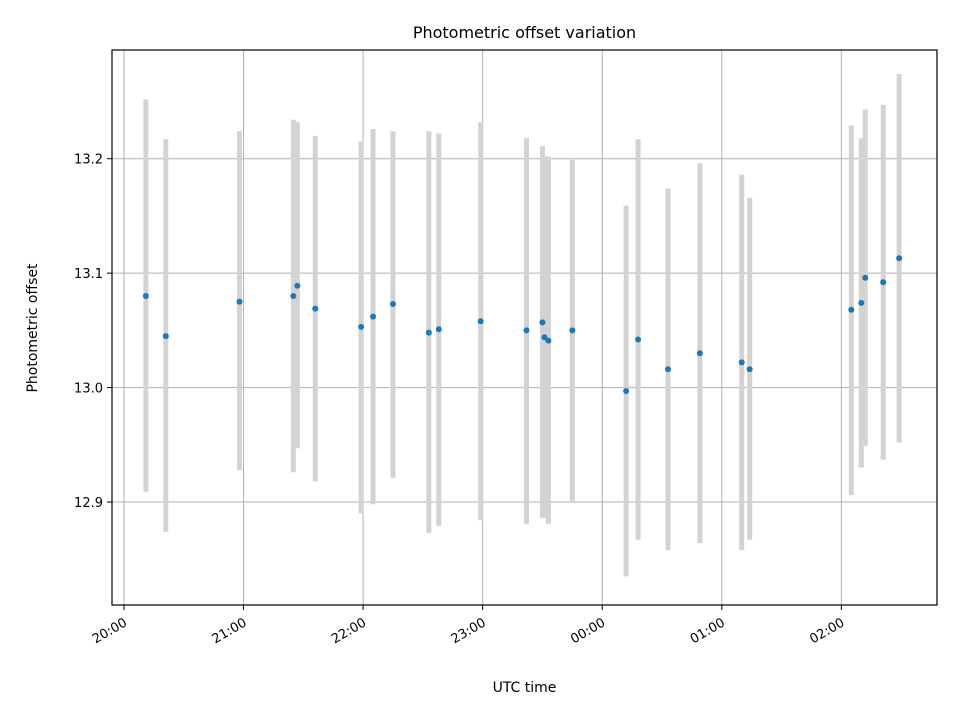 The width and height of the screenshot is (960, 725). What do you see at coordinates (88, 160) in the screenshot?
I see `y-tick-label: 13.2` at bounding box center [88, 160].